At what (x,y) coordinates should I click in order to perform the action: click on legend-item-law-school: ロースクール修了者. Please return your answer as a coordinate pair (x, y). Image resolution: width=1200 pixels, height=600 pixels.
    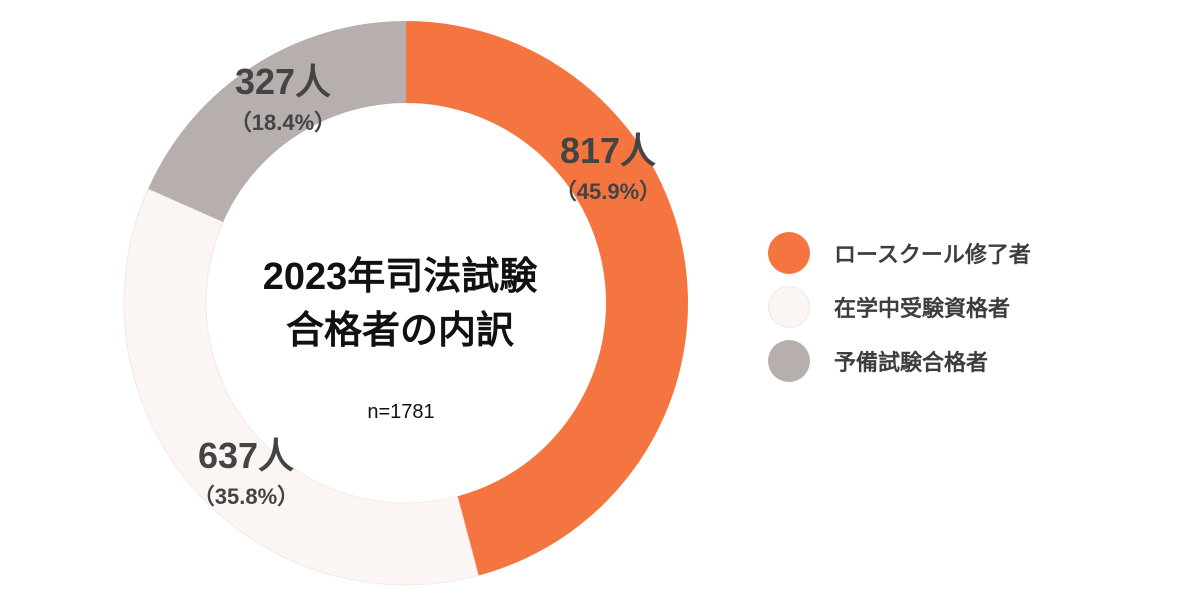
    Looking at the image, I should click on (899, 253).